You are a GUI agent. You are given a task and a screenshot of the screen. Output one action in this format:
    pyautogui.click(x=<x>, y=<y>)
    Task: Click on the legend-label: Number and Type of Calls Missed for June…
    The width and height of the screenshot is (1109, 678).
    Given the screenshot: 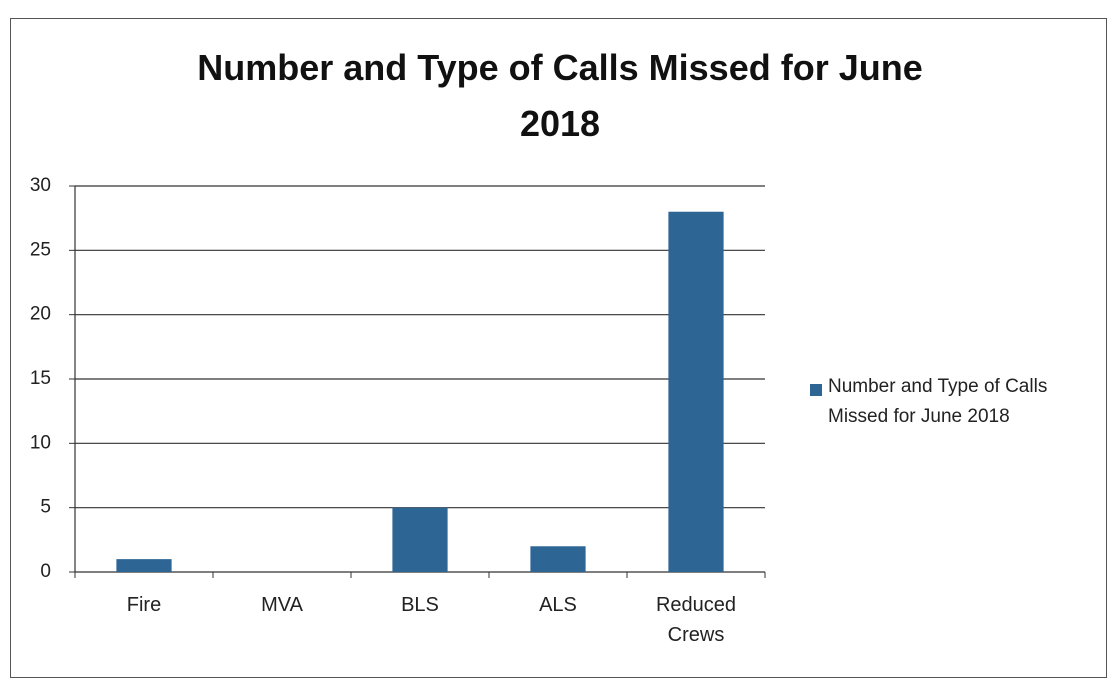 What is the action you would take?
    pyautogui.click(x=938, y=401)
    